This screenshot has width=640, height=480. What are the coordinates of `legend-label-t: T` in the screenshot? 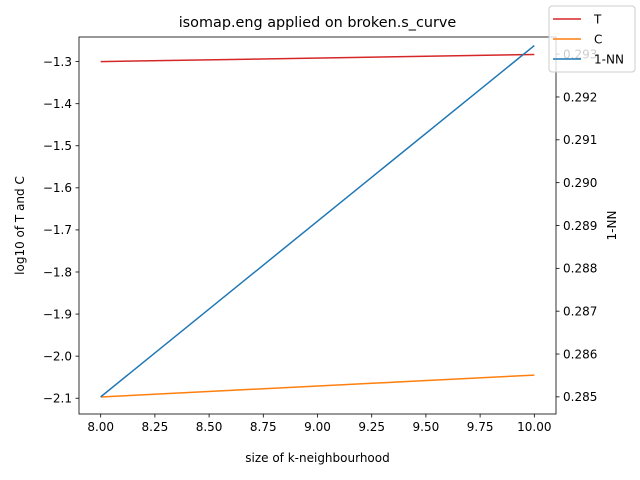 It's located at (597, 19).